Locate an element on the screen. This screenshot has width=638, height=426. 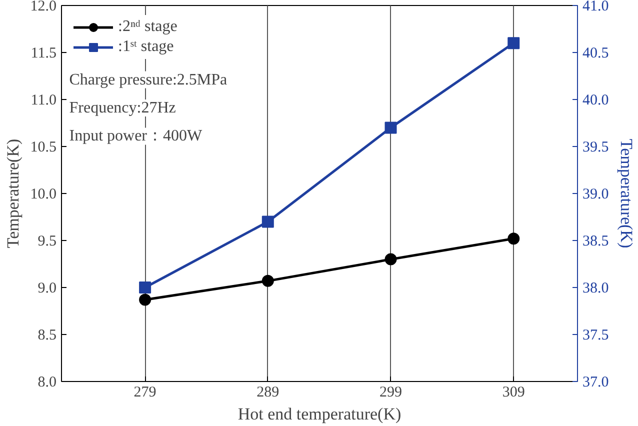
y2-tick-label: 41.0 is located at coordinates (595, 7).